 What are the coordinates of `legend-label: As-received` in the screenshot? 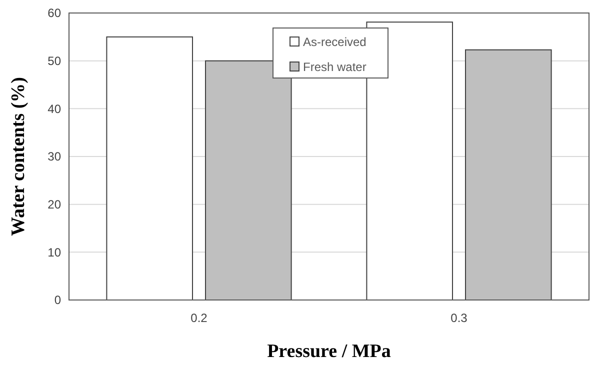 It's located at (334, 42).